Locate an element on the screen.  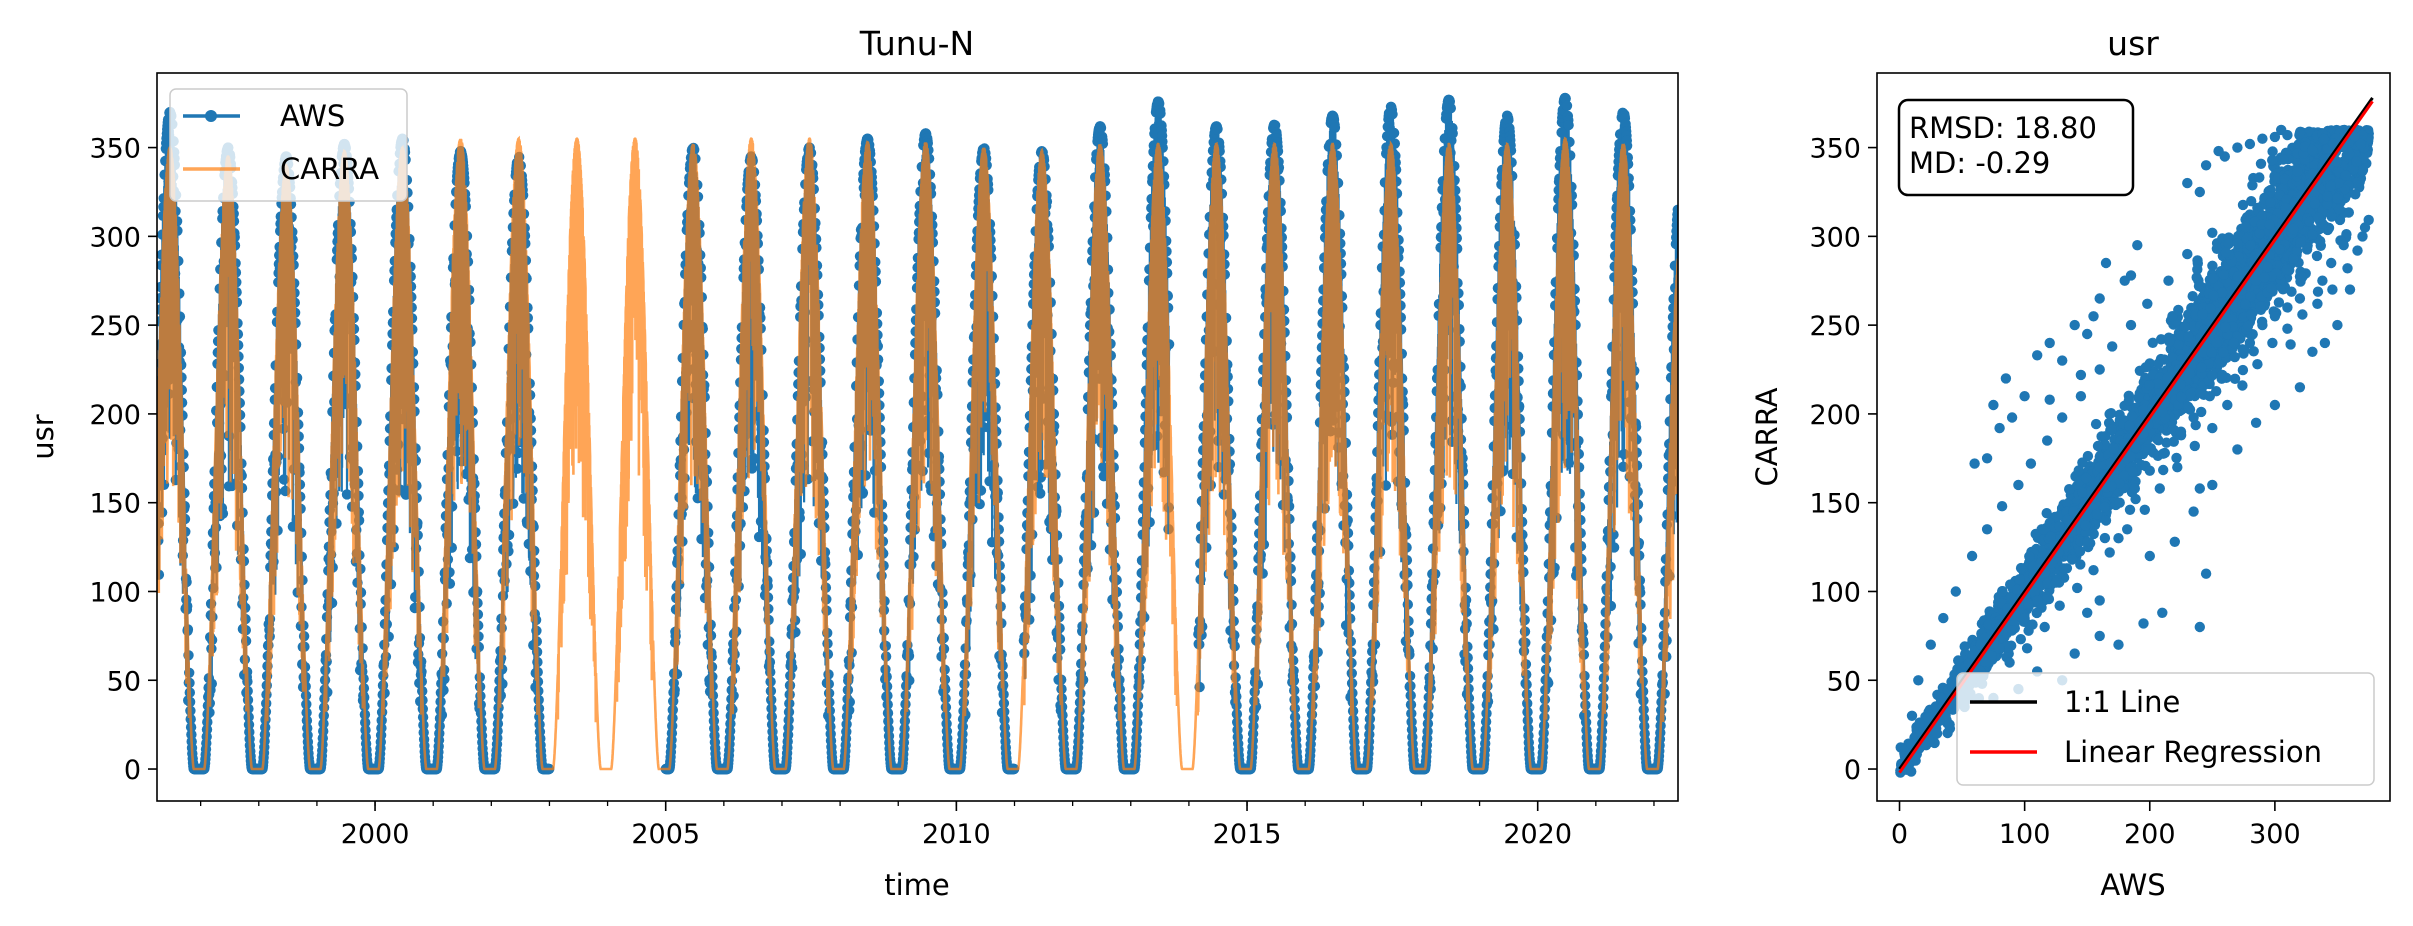
y-tick-label: 0 is located at coordinates (132, 770).